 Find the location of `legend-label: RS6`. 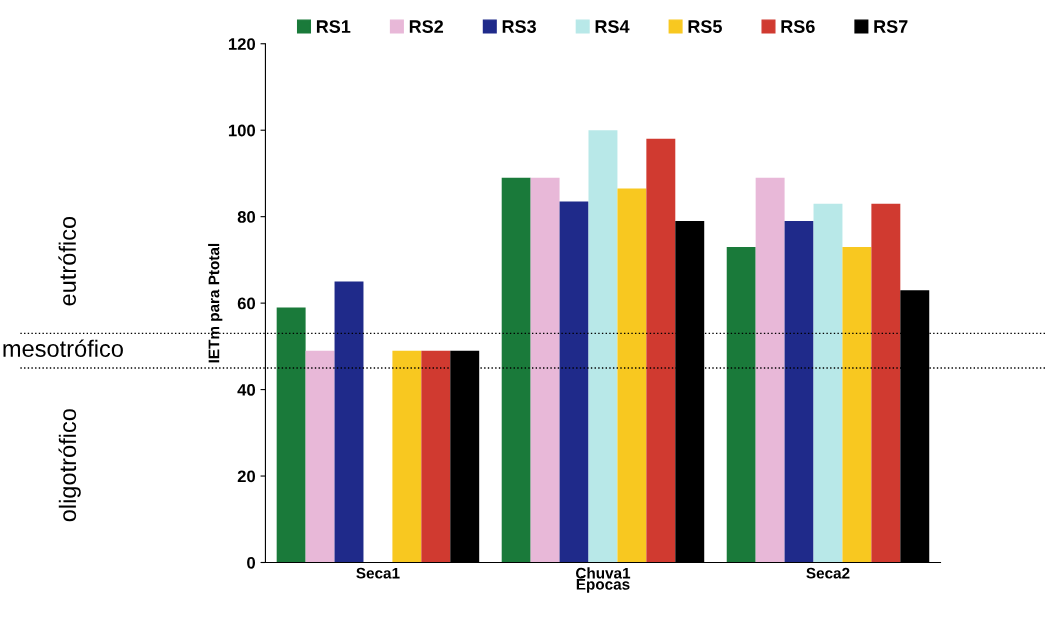

legend-label: RS6 is located at coordinates (798, 26).